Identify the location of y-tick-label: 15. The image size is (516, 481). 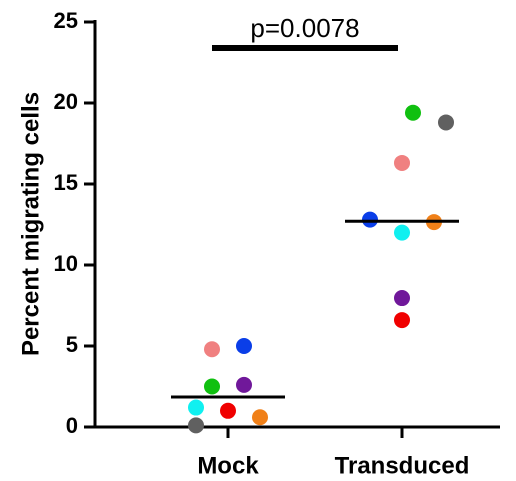
(66, 182).